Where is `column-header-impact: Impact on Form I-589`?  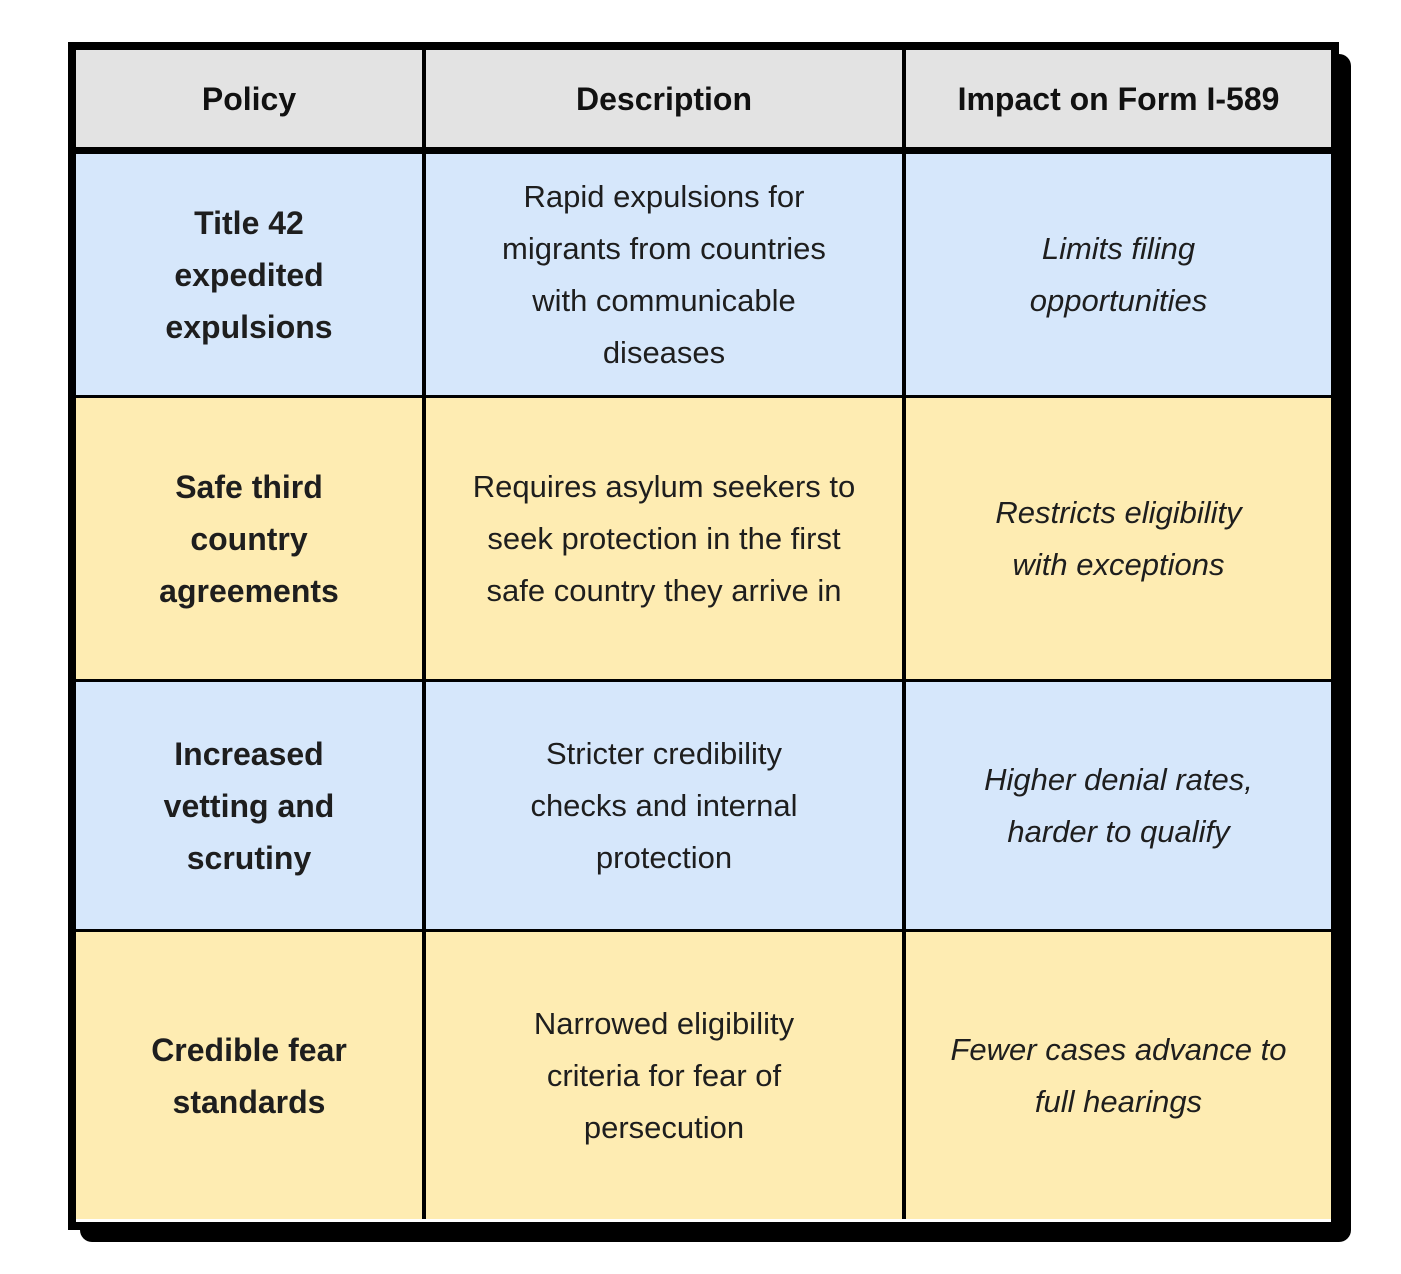
column-header-impact: Impact on Form I-589 is located at coordinates (1116, 98).